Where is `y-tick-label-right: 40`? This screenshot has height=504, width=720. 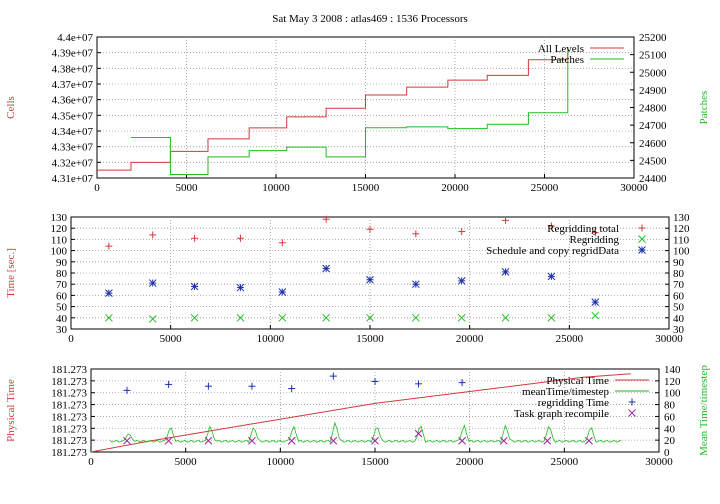 y-tick-label-right: 40 is located at coordinates (679, 319).